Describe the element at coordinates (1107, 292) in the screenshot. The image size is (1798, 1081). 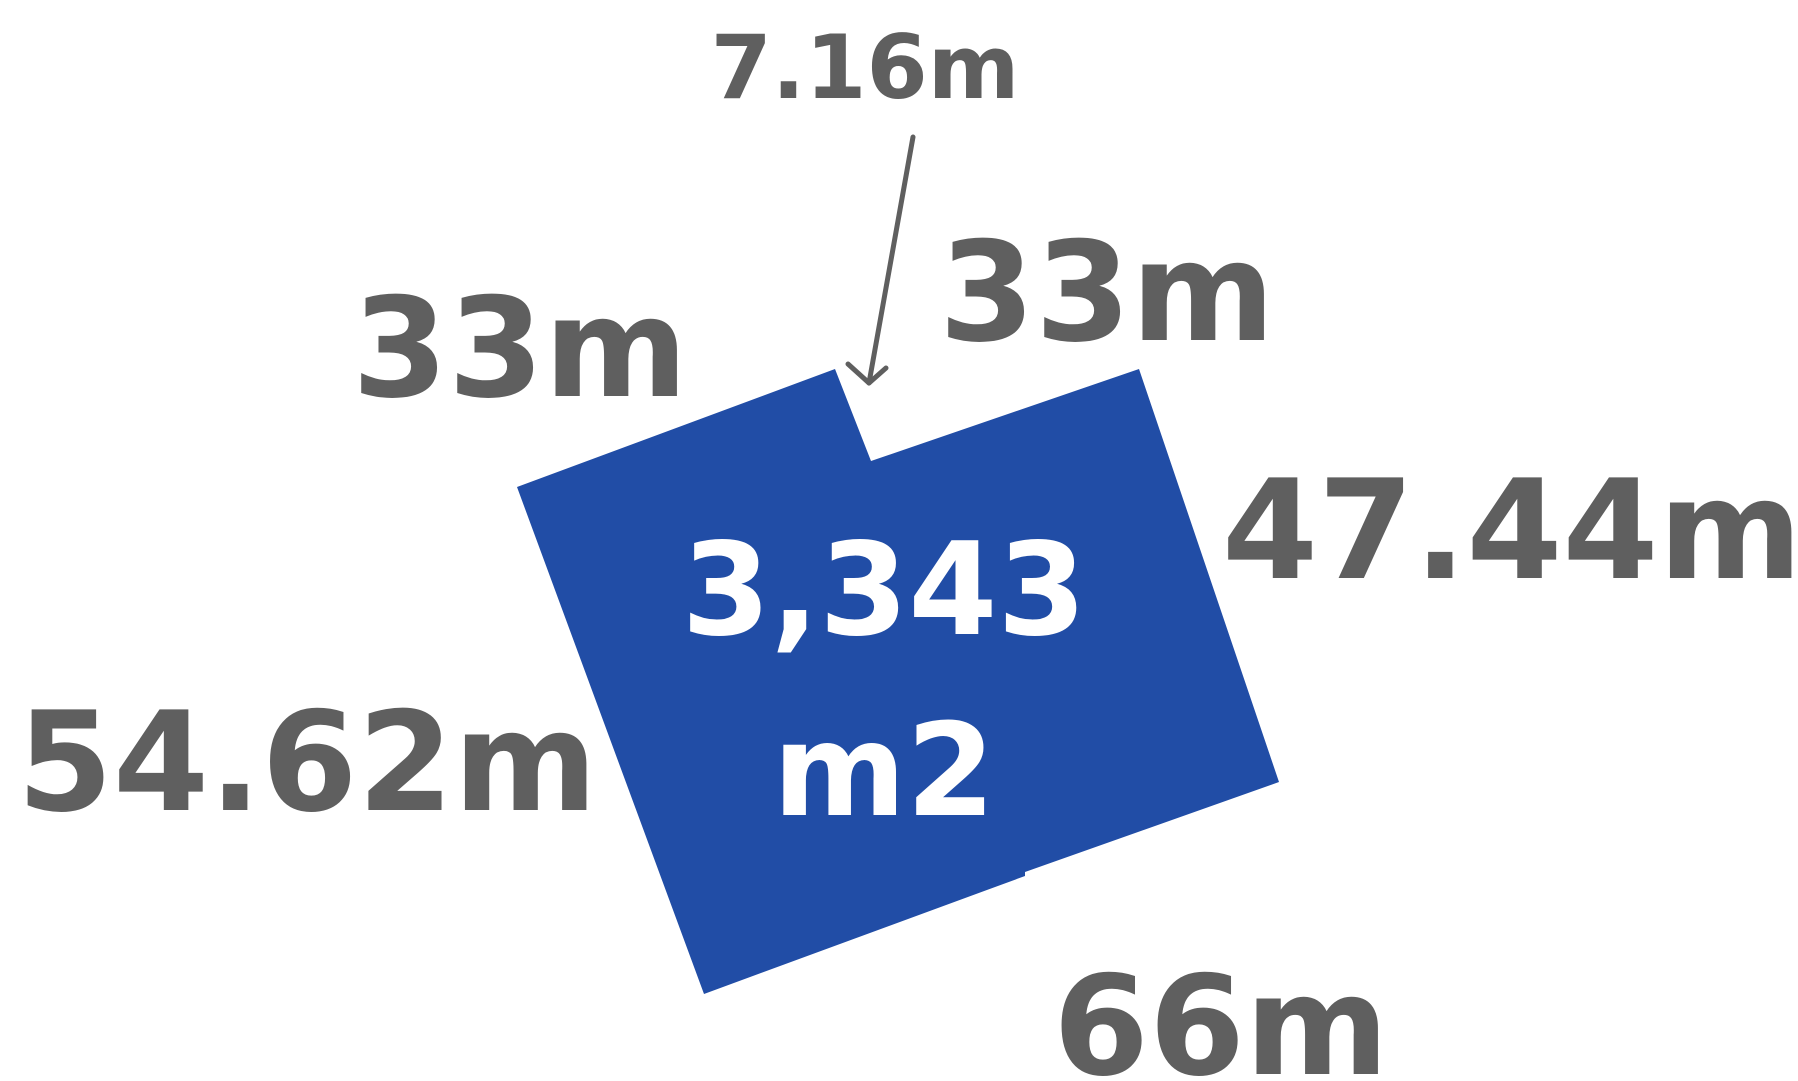
I see `dimension-label-top-right: 33m` at that location.